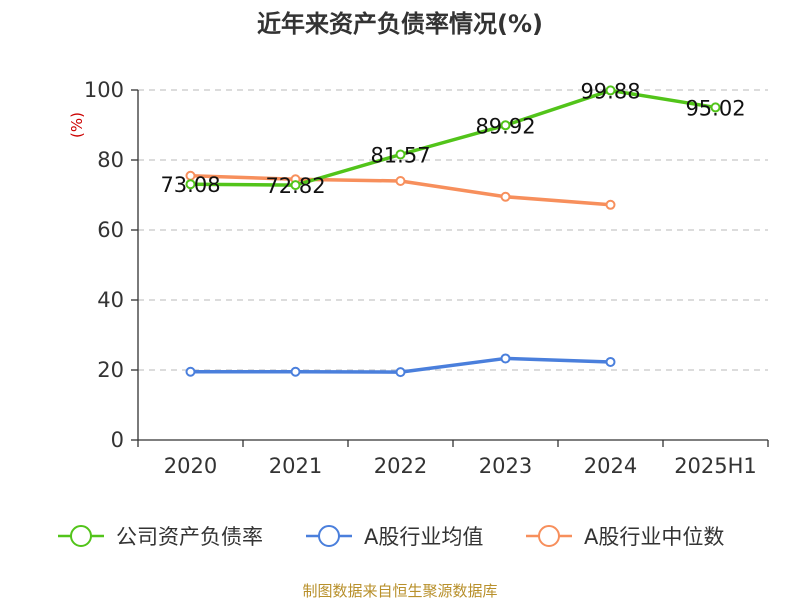 The height and width of the screenshot is (600, 800). I want to click on chart-title: 近年来资产负债率情况(%), so click(400, 24).